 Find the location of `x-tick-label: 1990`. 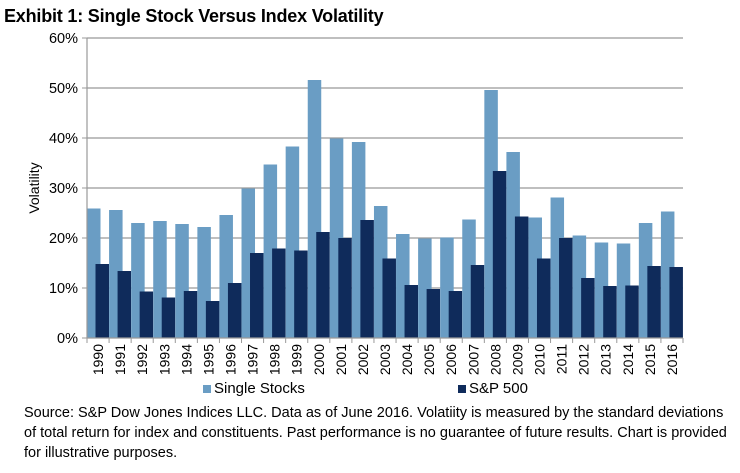

x-tick-label: 1990 is located at coordinates (98, 359).